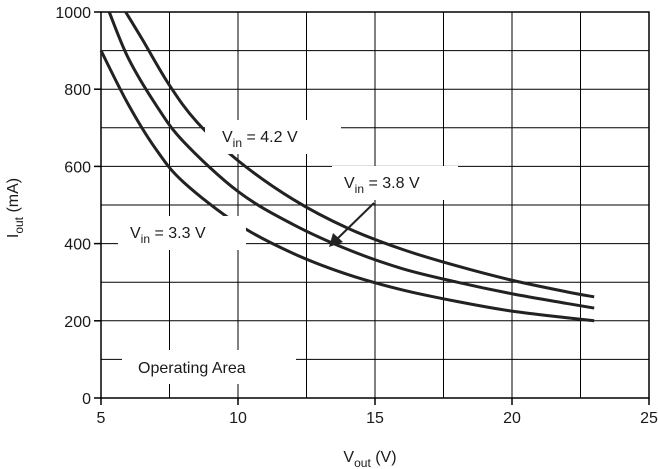  What do you see at coordinates (382, 185) in the screenshot?
I see `series-label-vin-3v8: Vin = 3.8 V` at bounding box center [382, 185].